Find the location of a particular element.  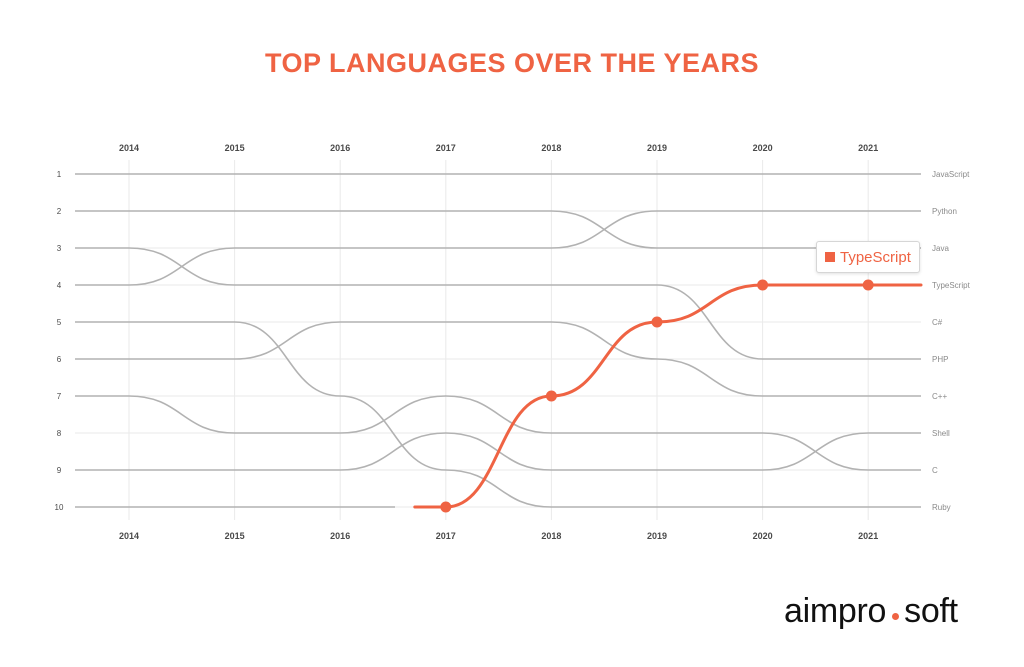

series-line-java is located at coordinates (498, 303).